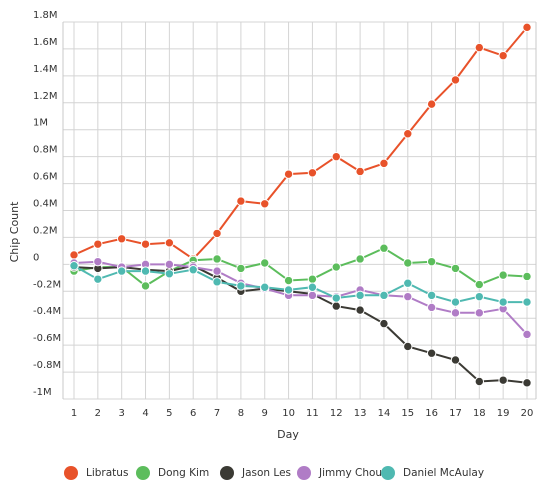  I want to click on y-tick-label: 0, so click(36, 257).